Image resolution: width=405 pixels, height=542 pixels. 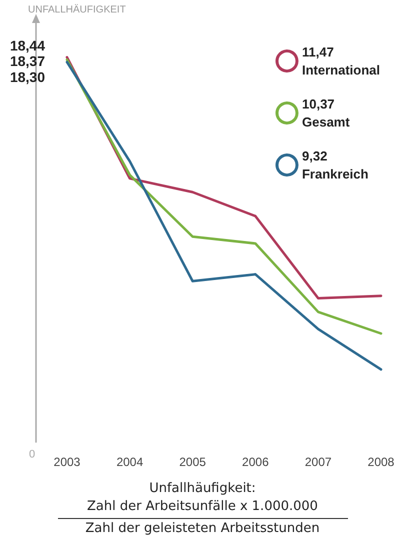 What do you see at coordinates (77, 10) in the screenshot?
I see `y-axis-title: UNFALLHÄUFIGKEIT` at bounding box center [77, 10].